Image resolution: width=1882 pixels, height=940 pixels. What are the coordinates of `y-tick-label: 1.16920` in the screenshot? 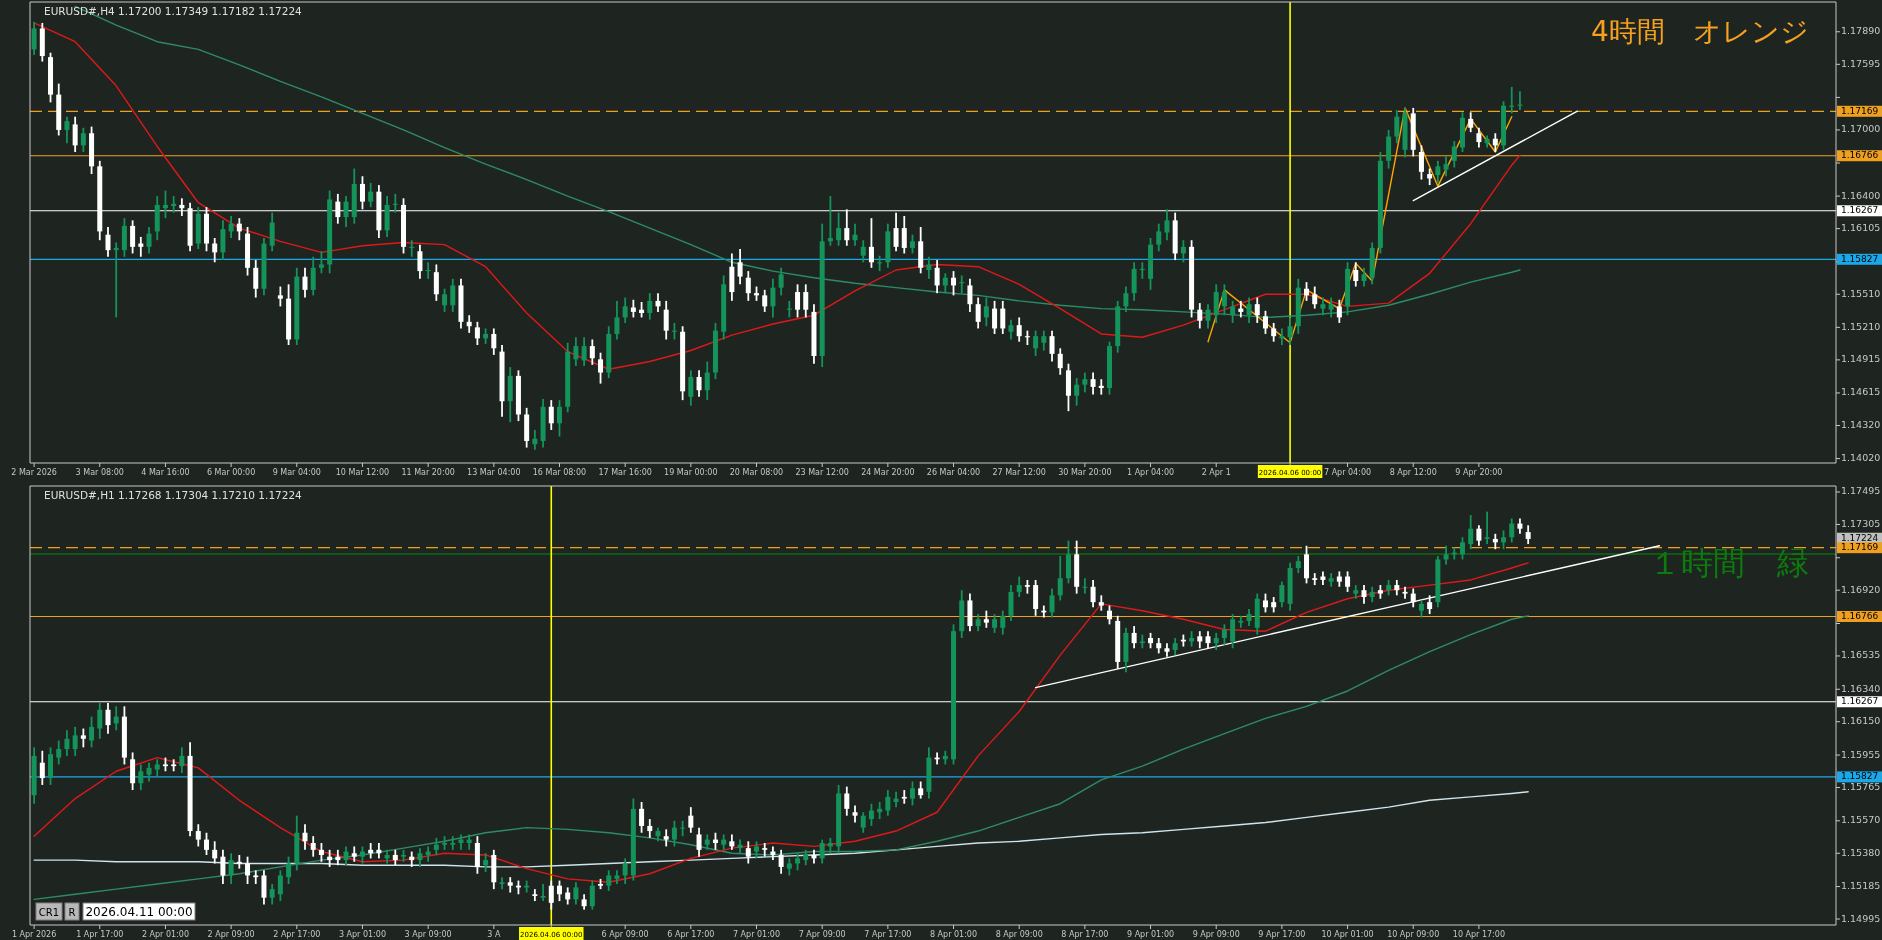 It's located at (1861, 589).